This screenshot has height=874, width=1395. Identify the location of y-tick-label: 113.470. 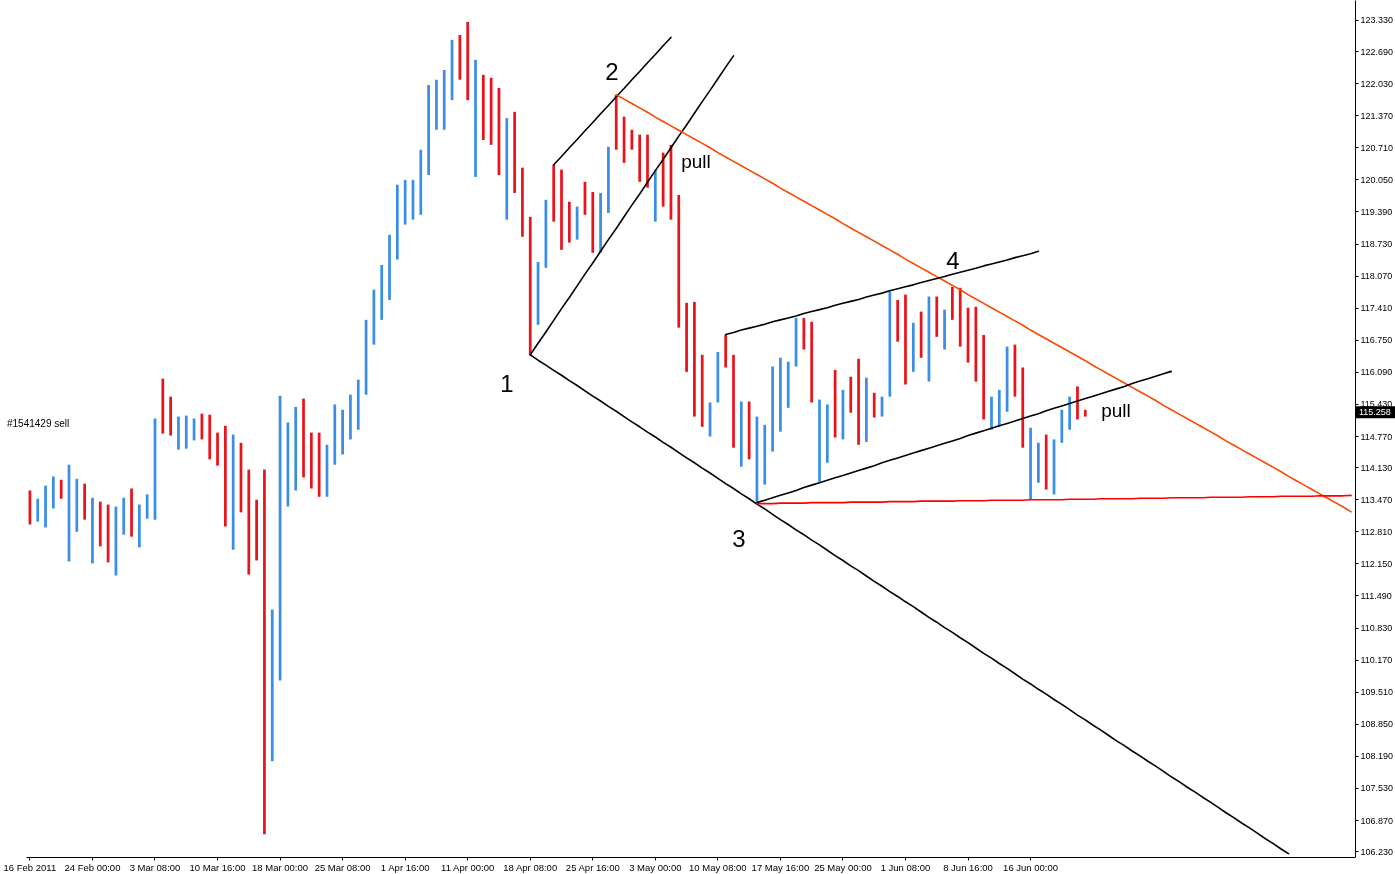
(1376, 499).